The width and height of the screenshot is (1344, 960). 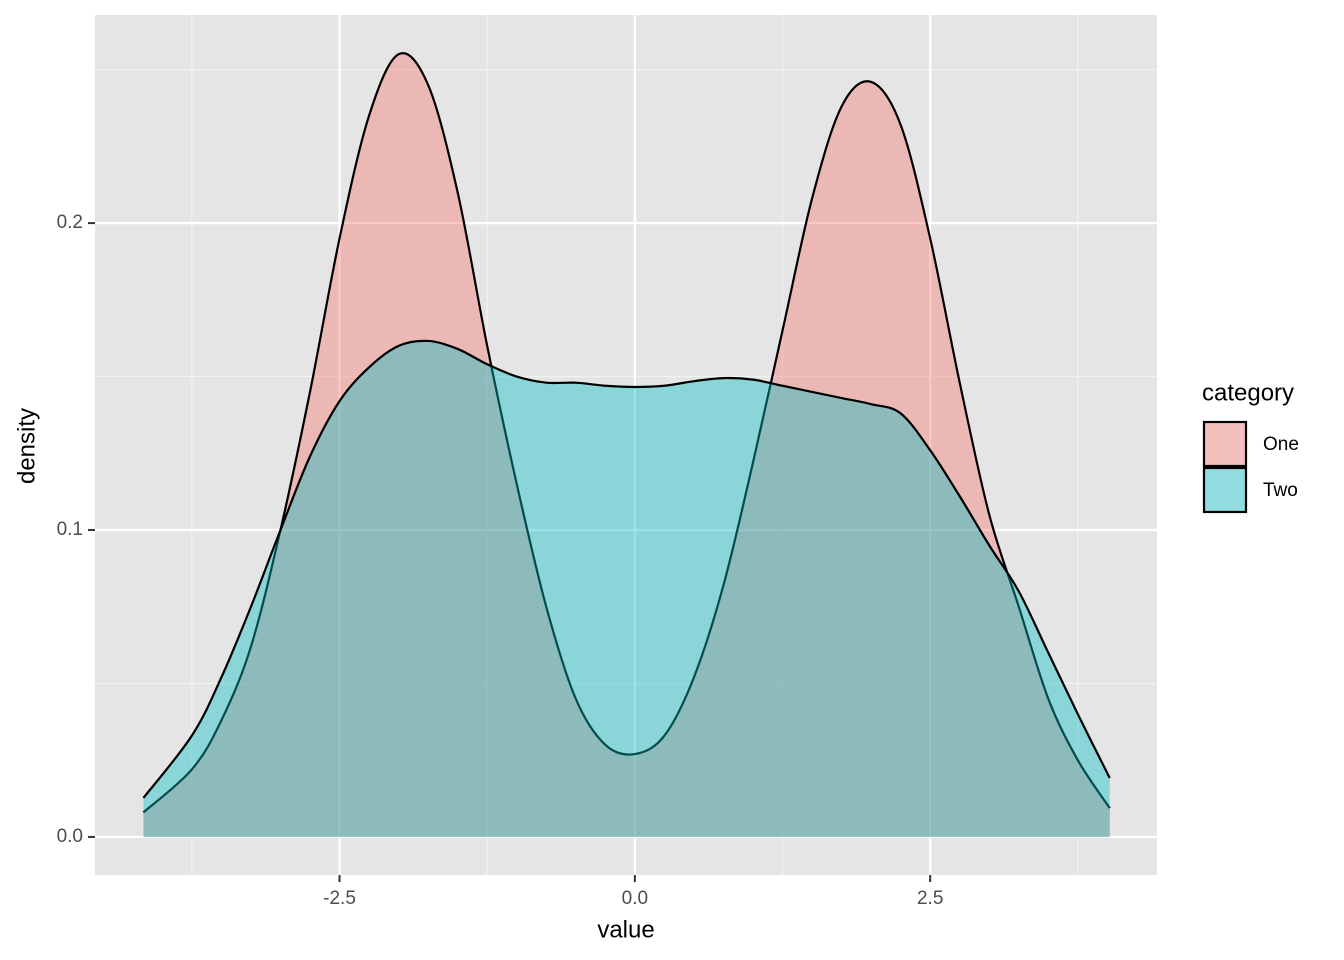 I want to click on x-tick-label: 2.5, so click(x=930, y=898).